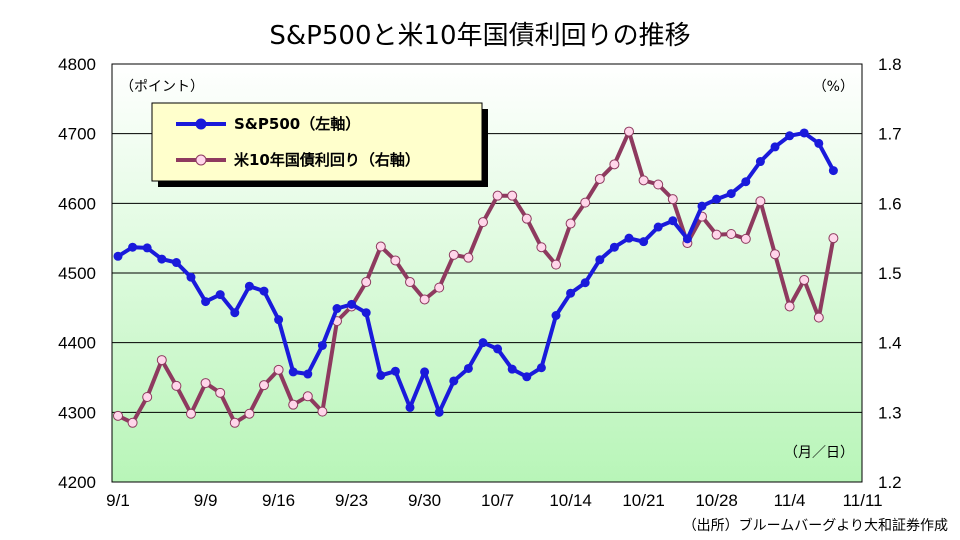  Describe the element at coordinates (77, 134) in the screenshot. I see `left-tick-label: 4700` at that location.